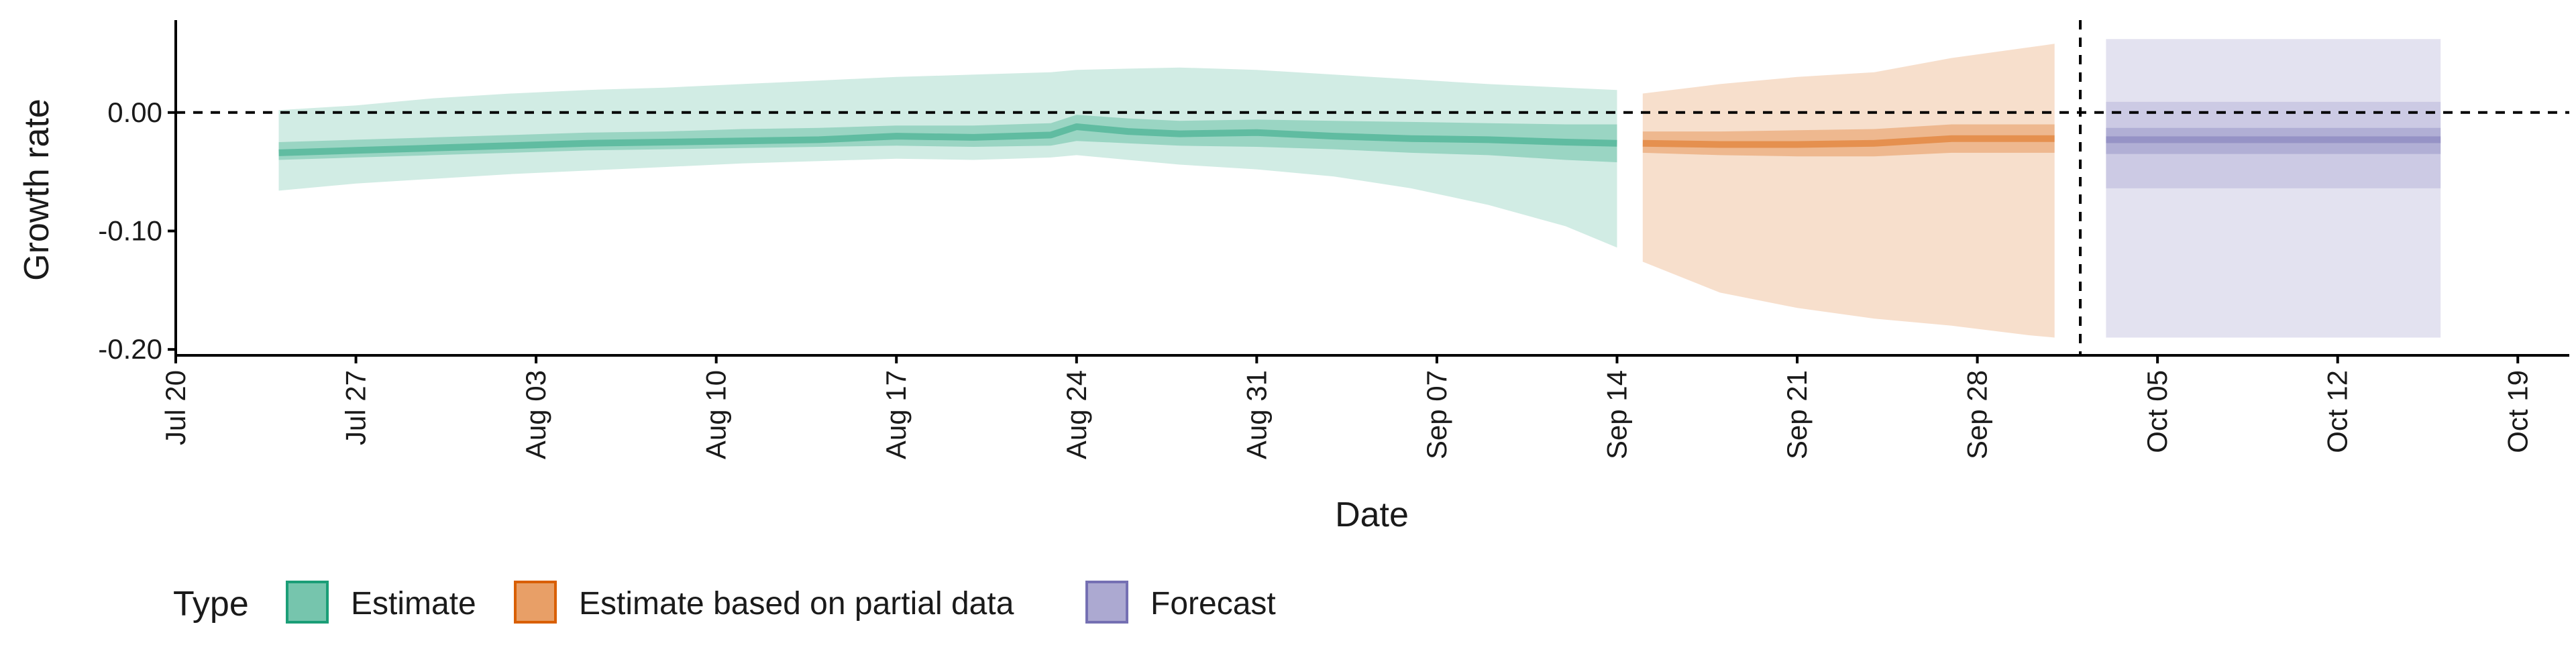 The width and height of the screenshot is (2576, 647). I want to click on x-tick-label: Aug 24, so click(1076, 414).